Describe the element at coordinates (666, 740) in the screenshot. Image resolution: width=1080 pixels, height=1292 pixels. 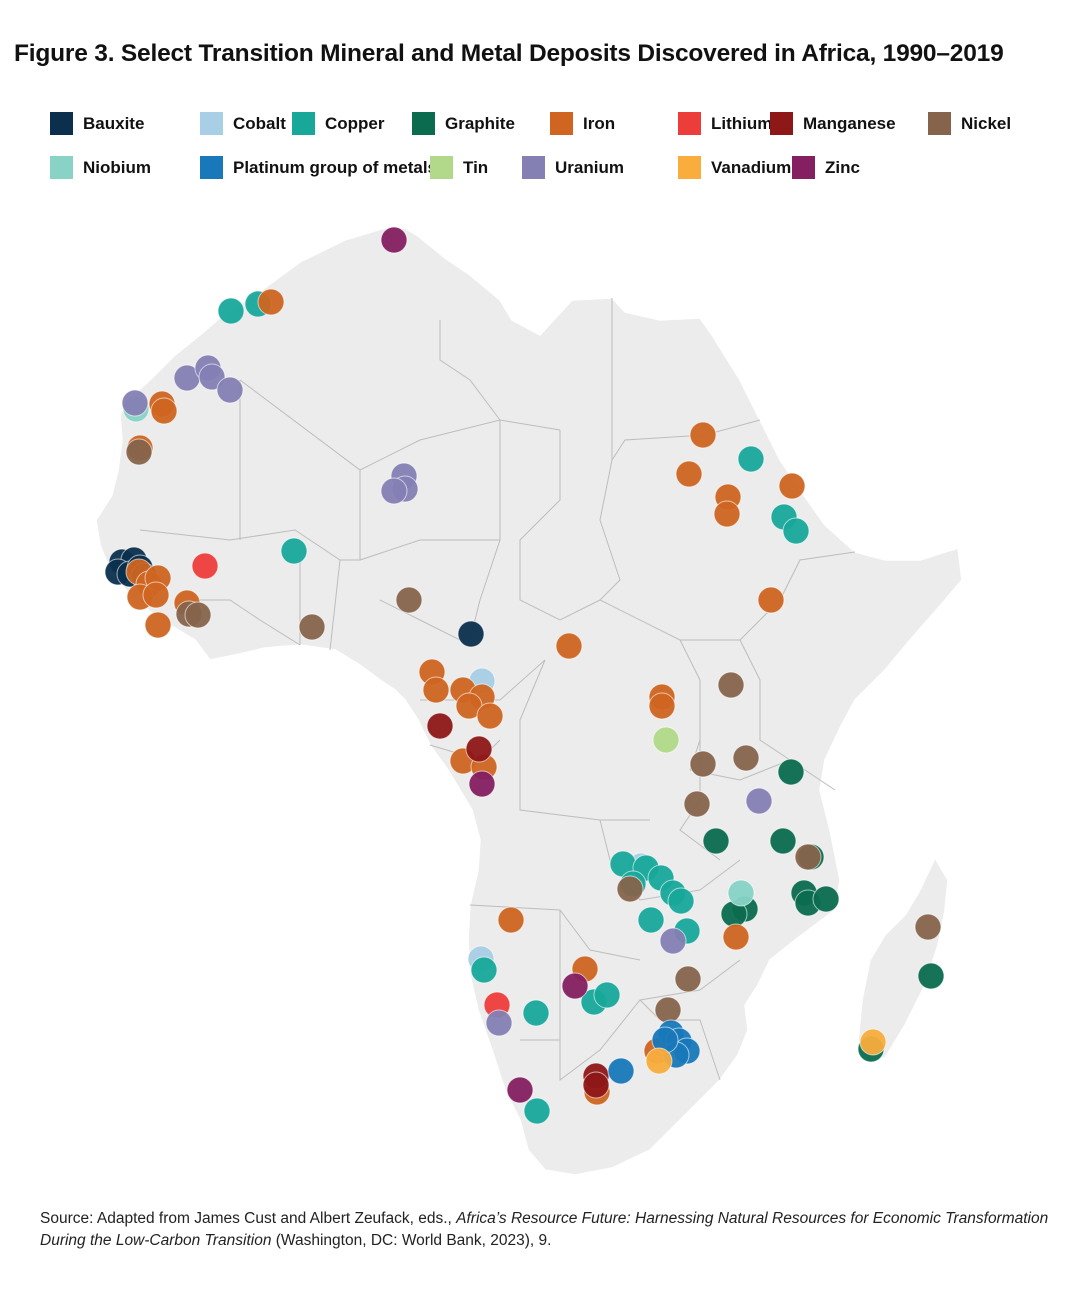
I see `deposit-marker-tin` at that location.